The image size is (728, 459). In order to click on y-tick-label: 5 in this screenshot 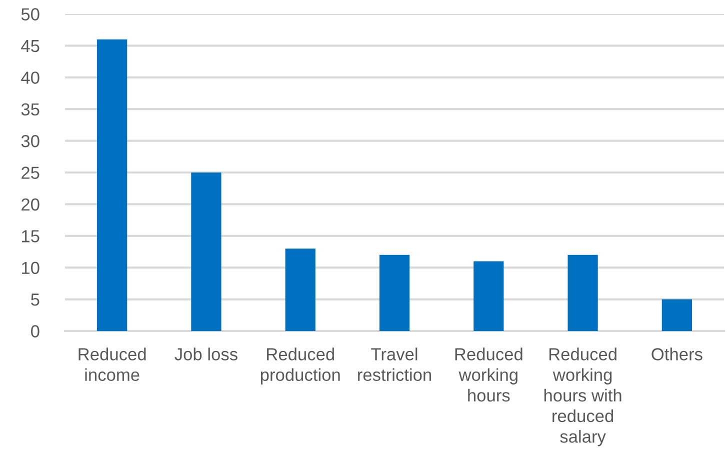, I will do `click(35, 300)`.